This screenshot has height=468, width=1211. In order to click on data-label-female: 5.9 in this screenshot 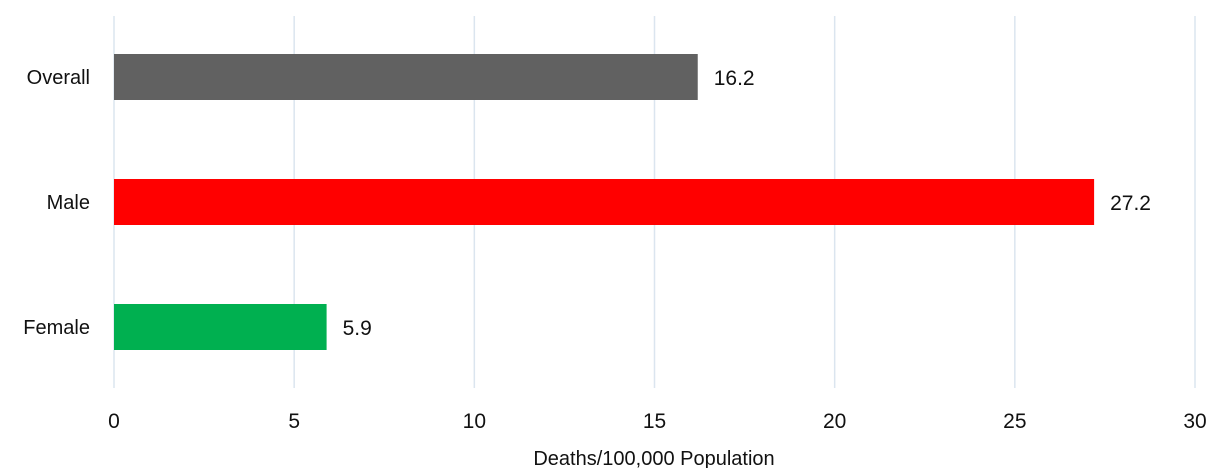, I will do `click(357, 328)`.